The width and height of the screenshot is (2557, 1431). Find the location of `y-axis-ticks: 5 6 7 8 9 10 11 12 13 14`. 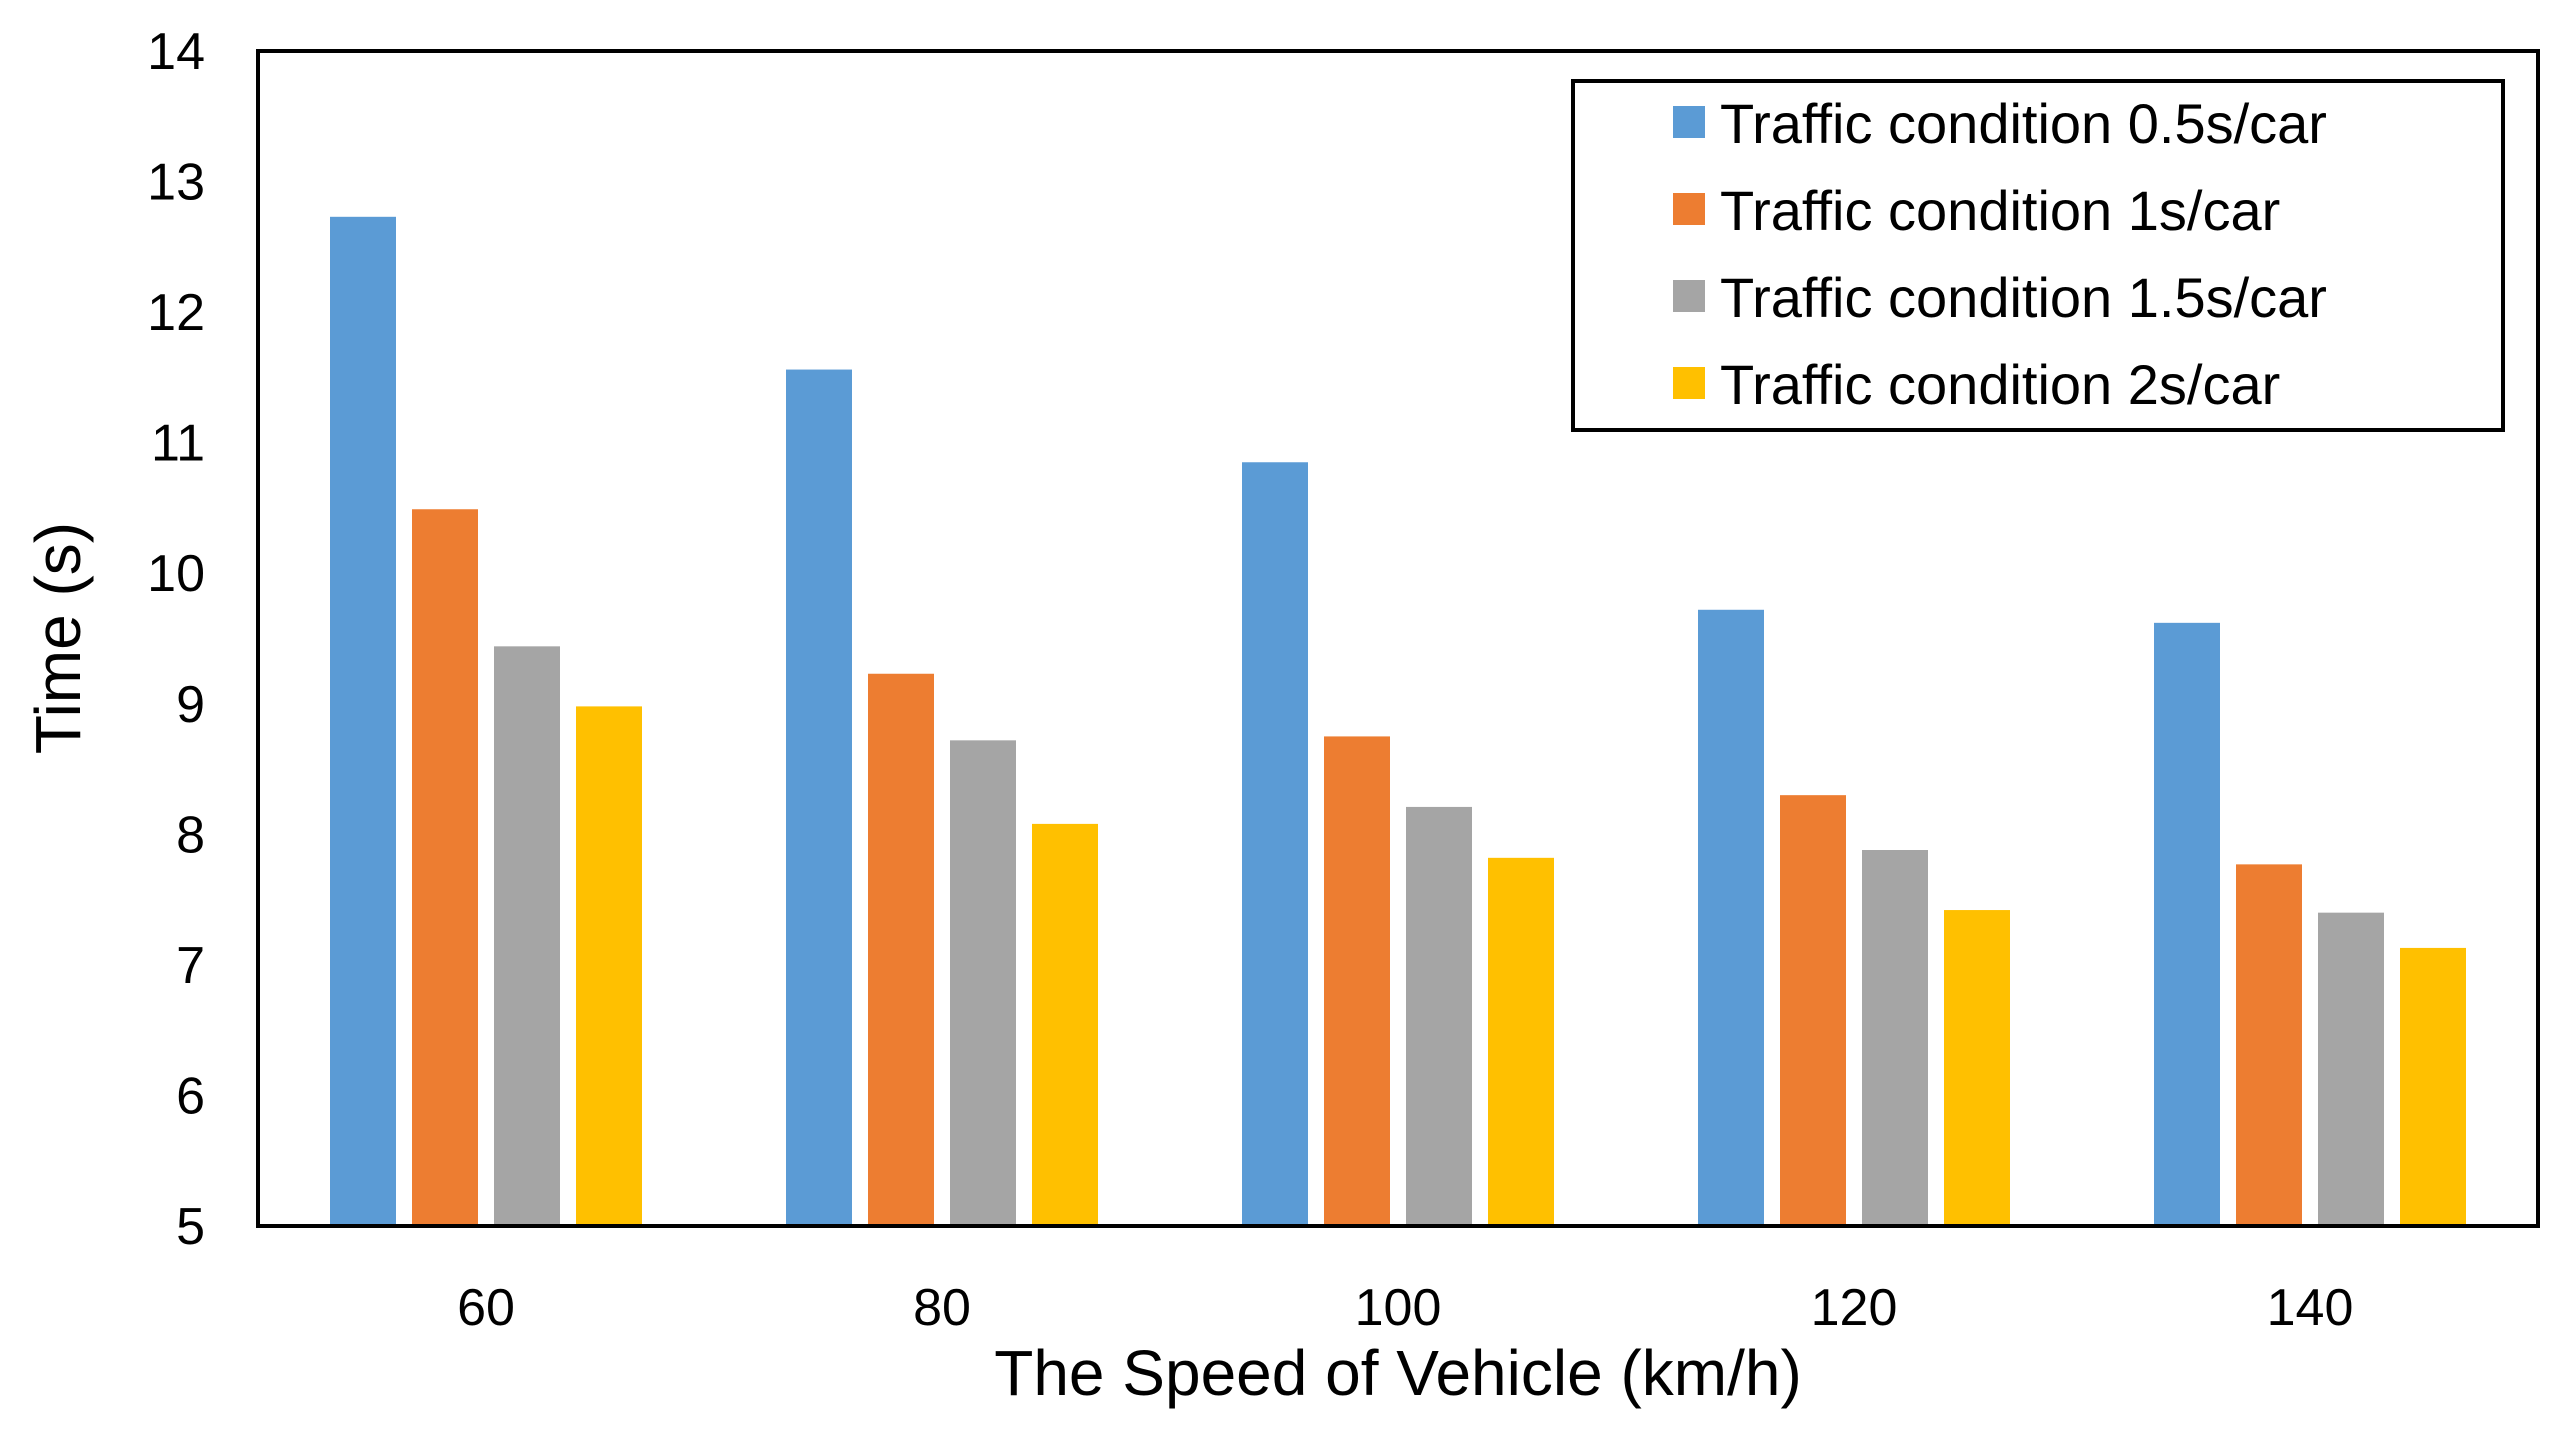

y-axis-ticks: 5 6 7 8 9 10 11 12 13 14 is located at coordinates (176, 639).